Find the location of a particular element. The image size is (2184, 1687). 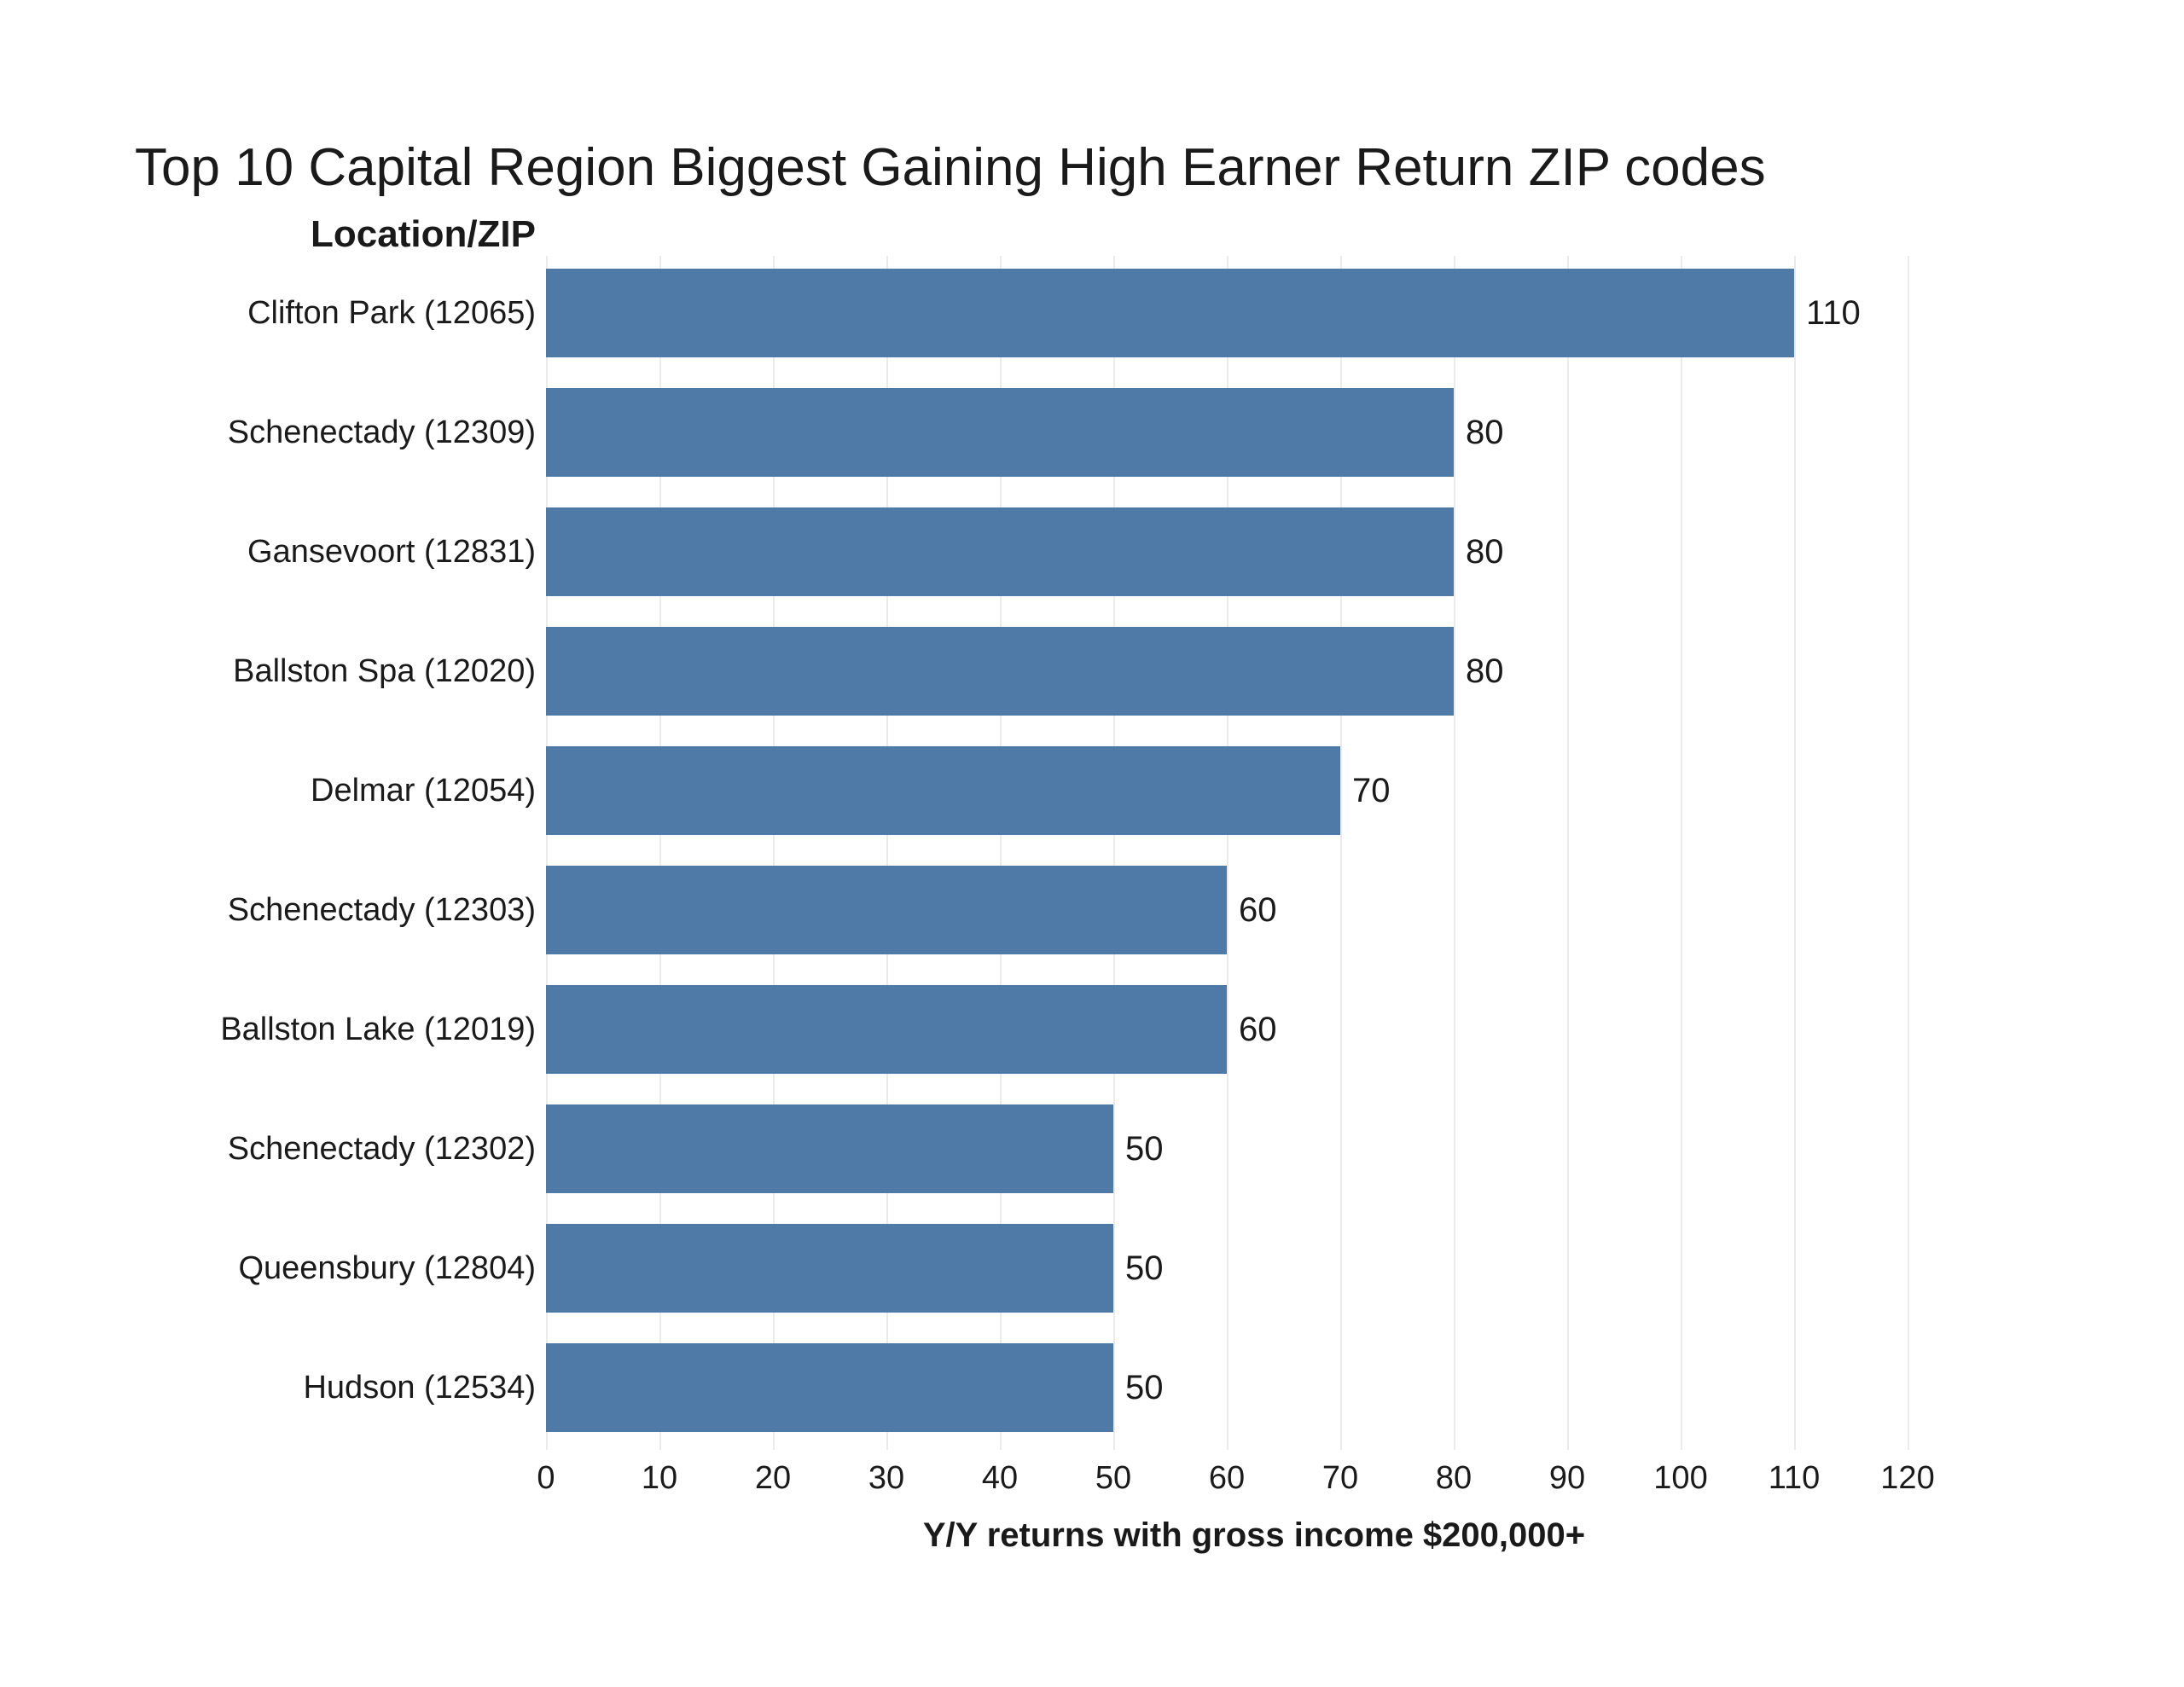

x-tick-label-110: 110 is located at coordinates (1794, 1478).